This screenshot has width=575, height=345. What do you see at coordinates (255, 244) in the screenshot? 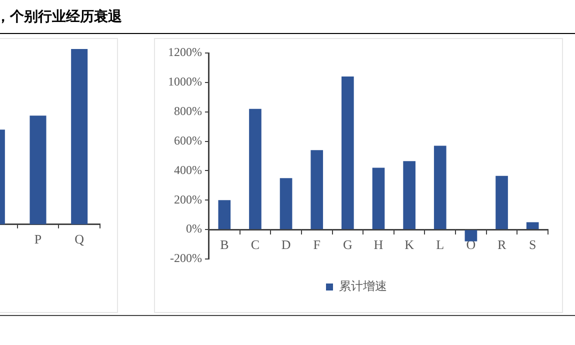
I see `x-tick-label: C` at bounding box center [255, 244].